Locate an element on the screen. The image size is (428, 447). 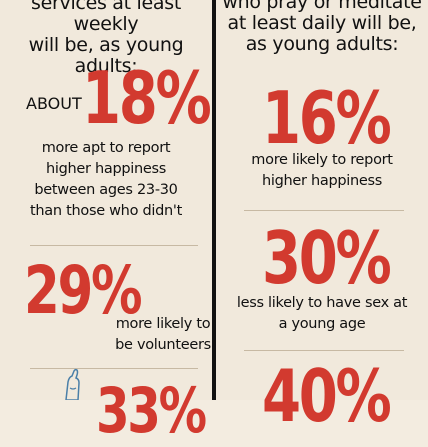
right-intro-line: who pray or meditate is located at coordinates (322, 6).